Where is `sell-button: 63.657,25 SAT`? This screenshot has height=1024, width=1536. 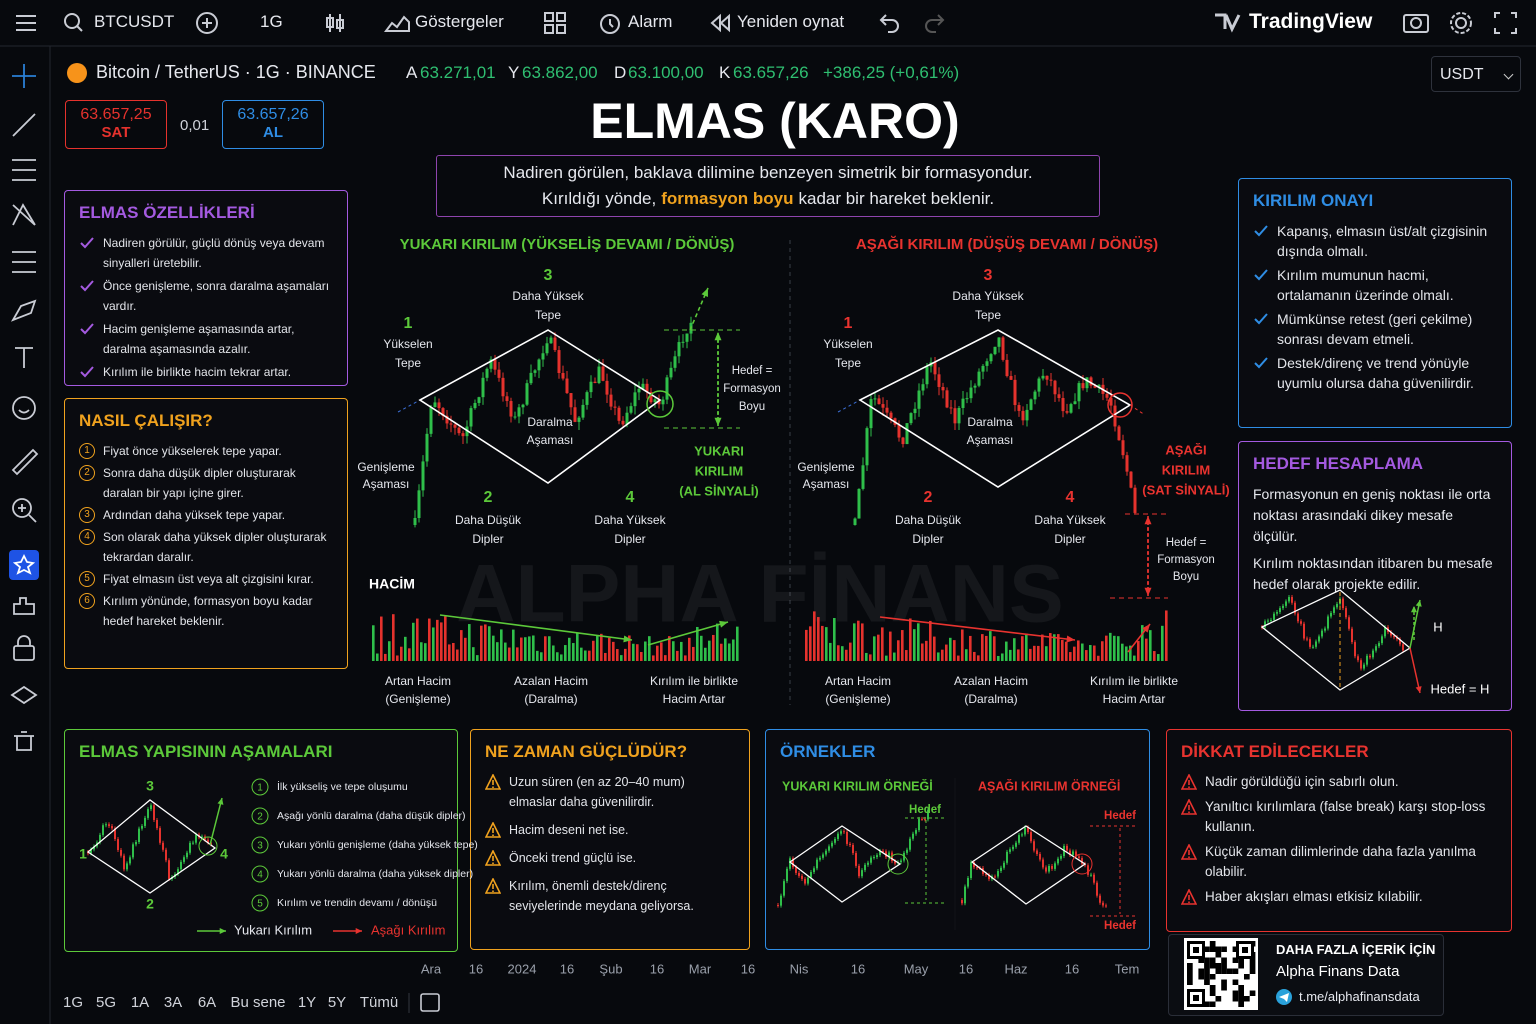 sell-button: 63.657,25 SAT is located at coordinates (116, 124).